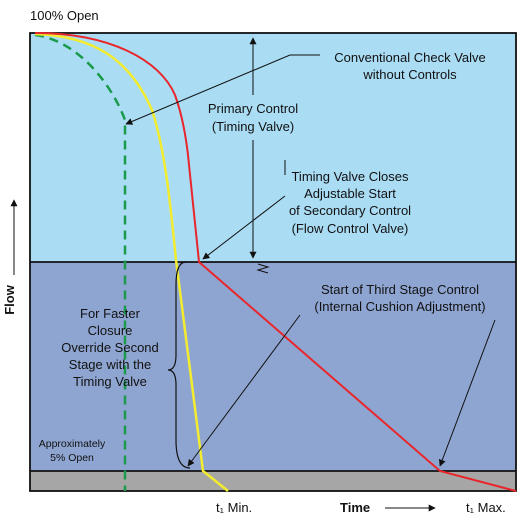  What do you see at coordinates (72, 444) in the screenshot?
I see `approx-label-line1: Approximately` at bounding box center [72, 444].